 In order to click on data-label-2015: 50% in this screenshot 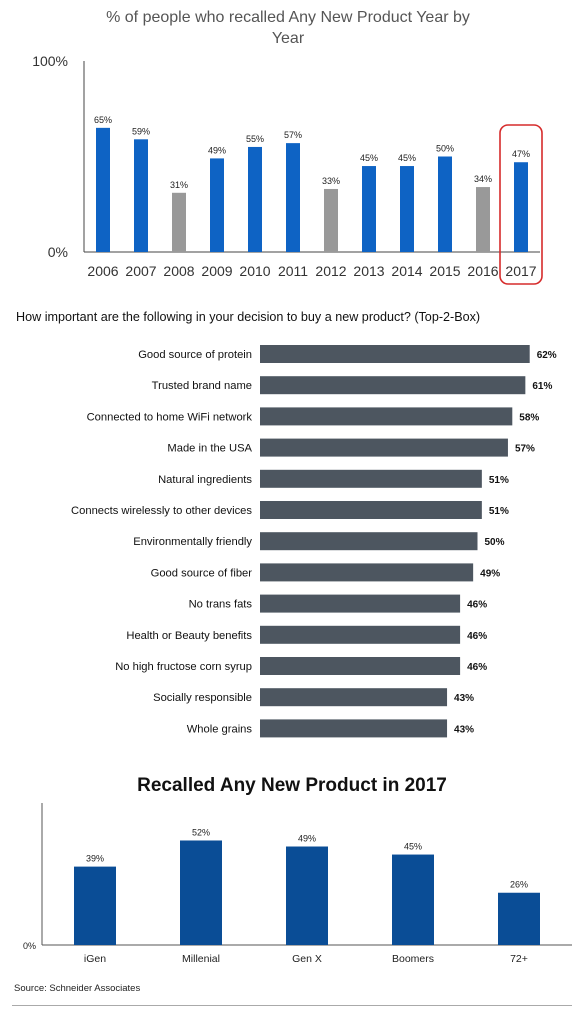, I will do `click(445, 149)`.